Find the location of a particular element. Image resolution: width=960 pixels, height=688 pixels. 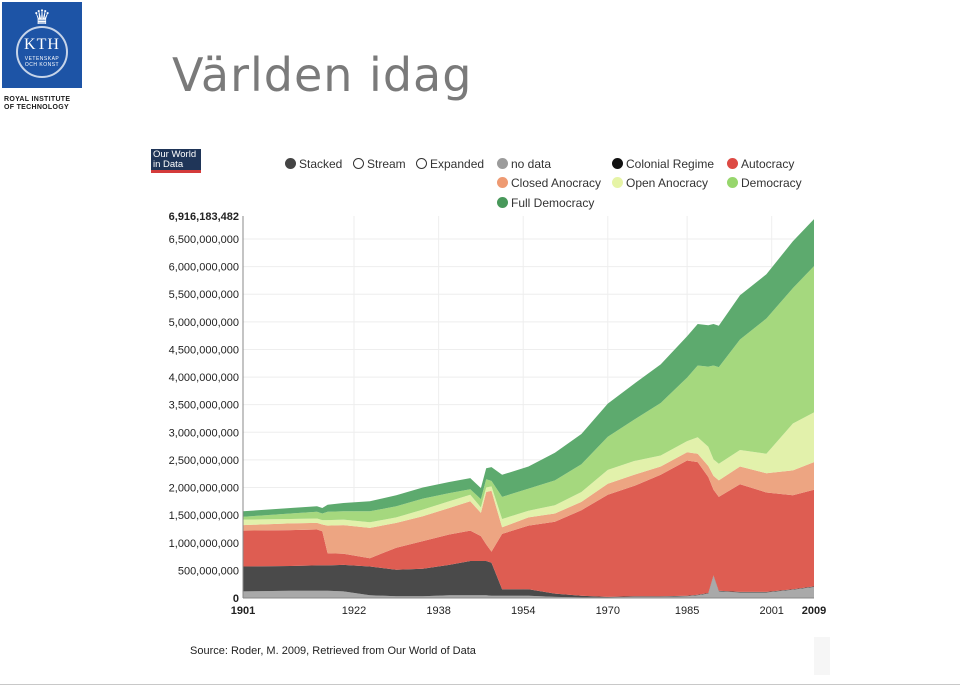

owid-logo: Our World in Data is located at coordinates (176, 161).